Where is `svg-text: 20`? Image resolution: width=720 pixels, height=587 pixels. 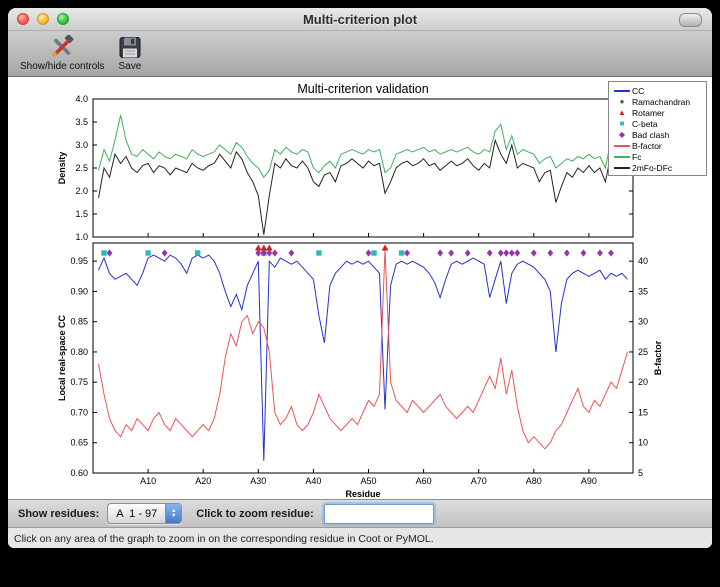
svg-text: 20 is located at coordinates (643, 382).